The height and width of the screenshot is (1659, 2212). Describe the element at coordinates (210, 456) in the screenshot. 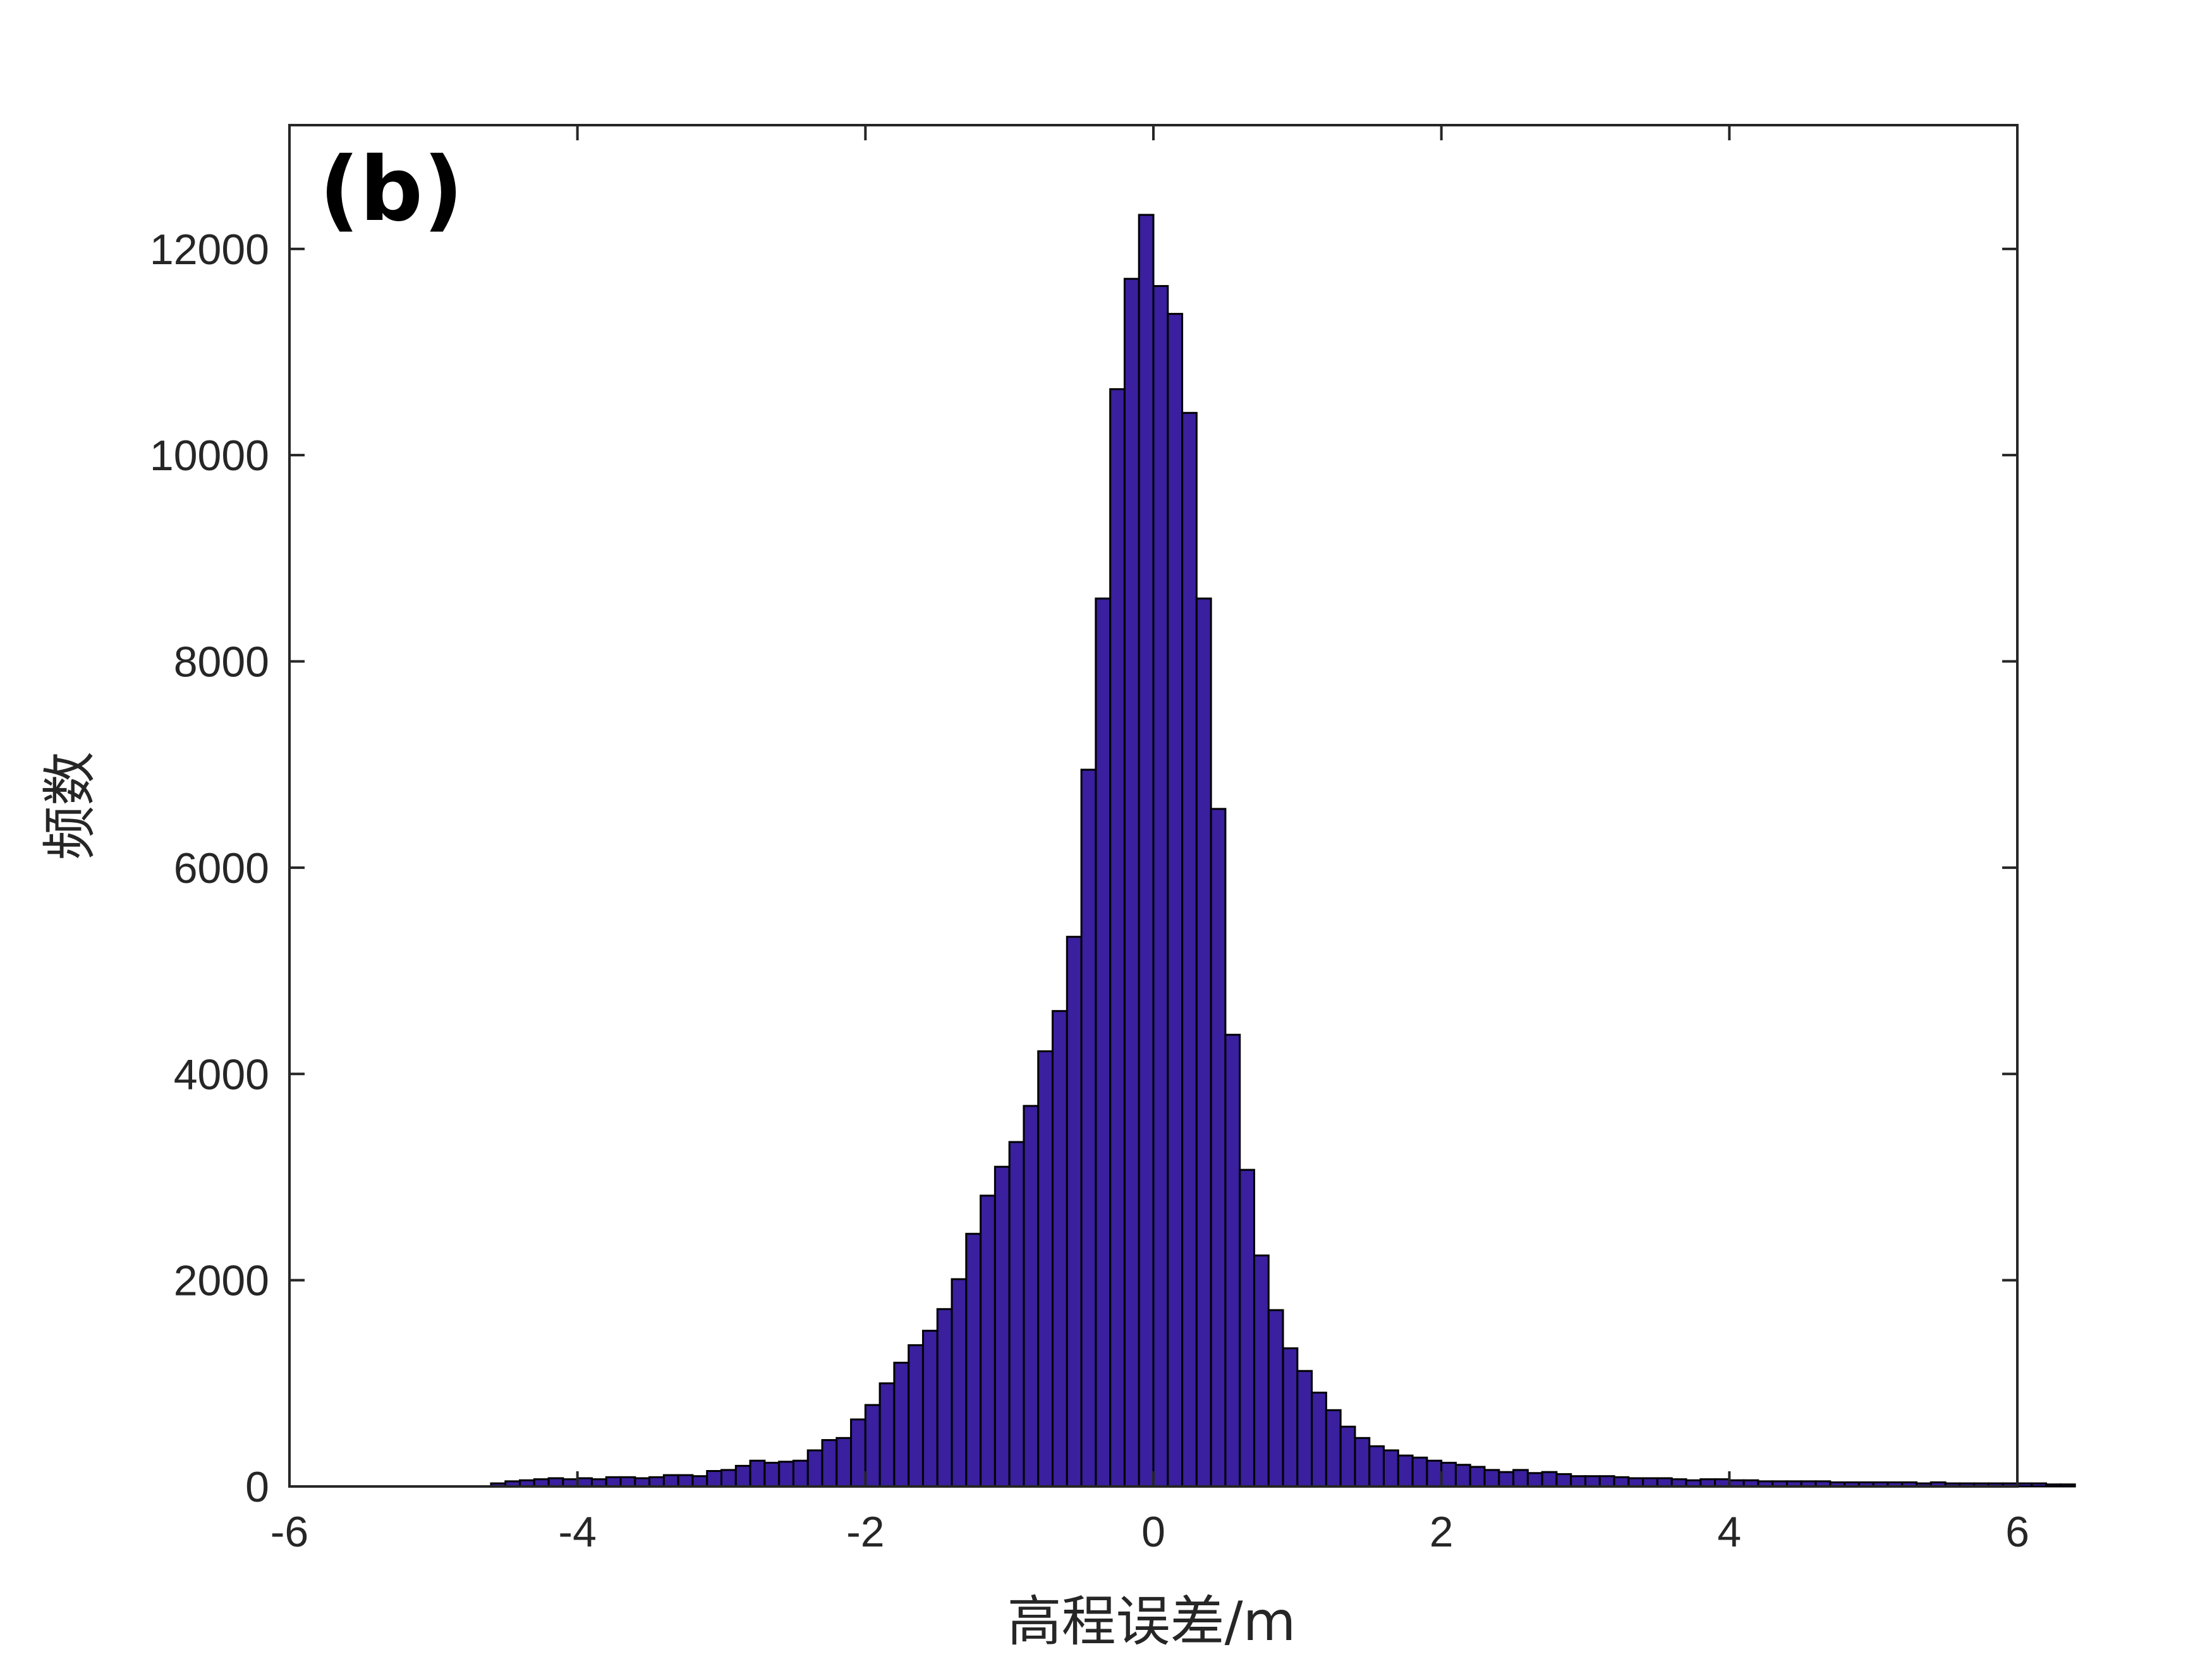

I see `y-tick-label: 10000` at that location.